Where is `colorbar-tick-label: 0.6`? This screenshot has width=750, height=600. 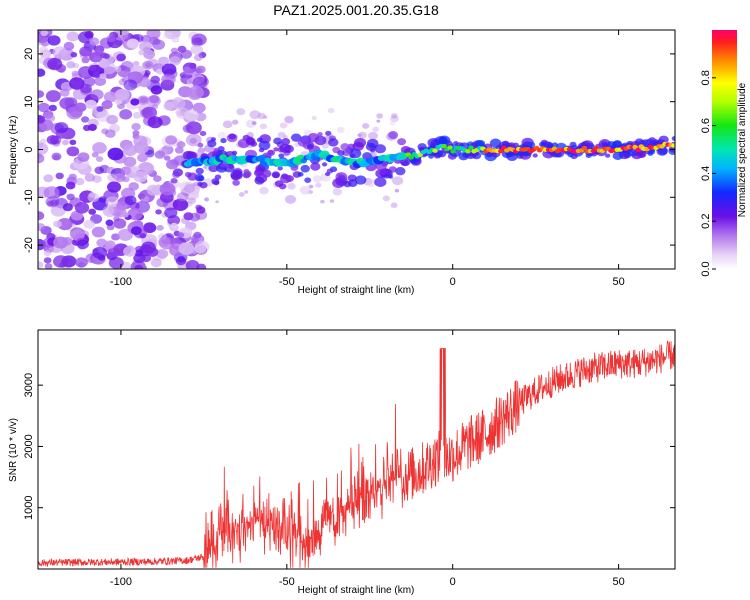
colorbar-tick-label: 0.6 is located at coordinates (706, 125).